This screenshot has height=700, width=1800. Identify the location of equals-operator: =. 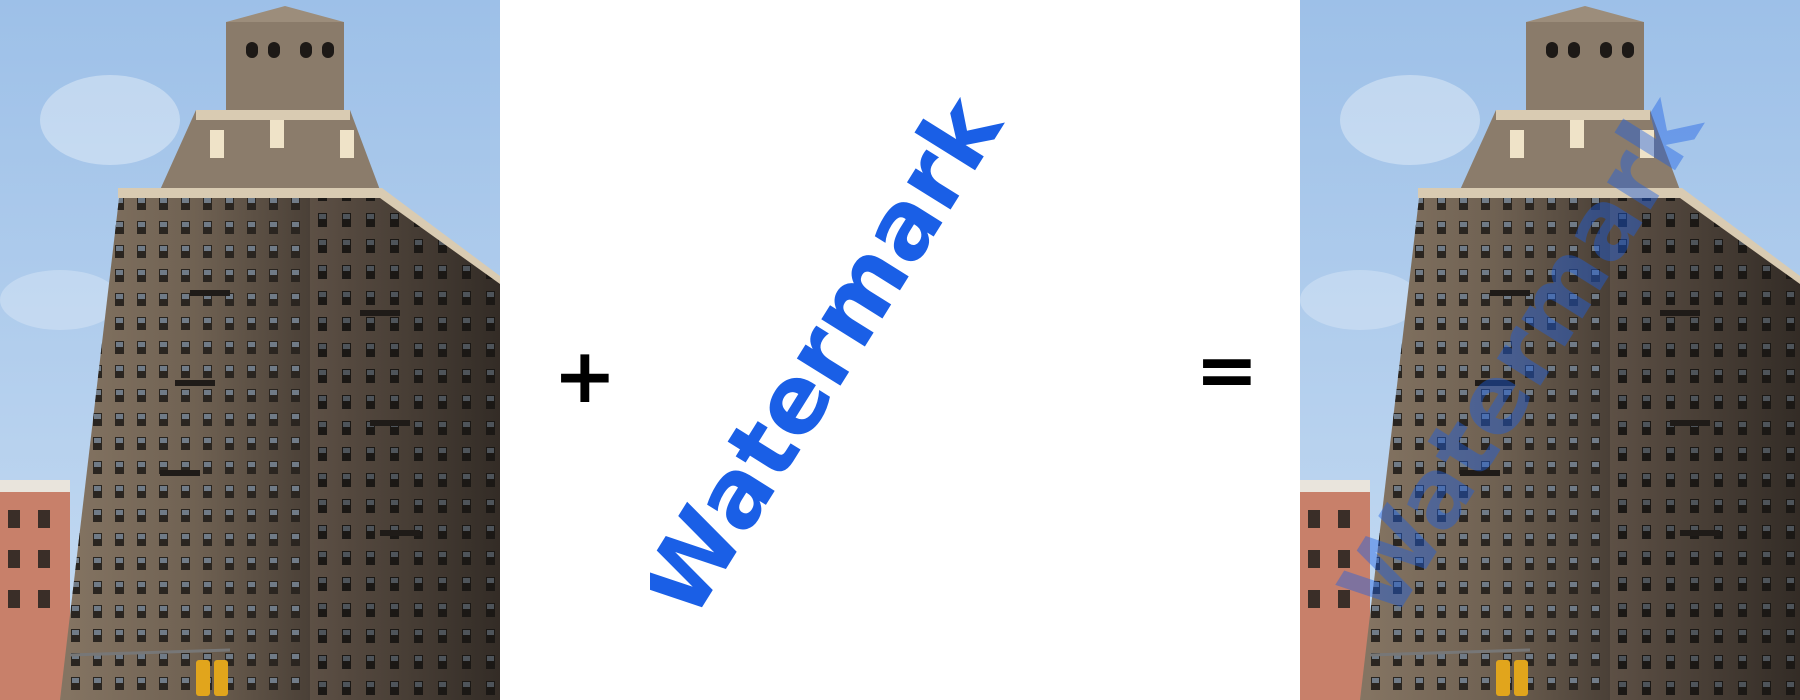
(1227, 369).